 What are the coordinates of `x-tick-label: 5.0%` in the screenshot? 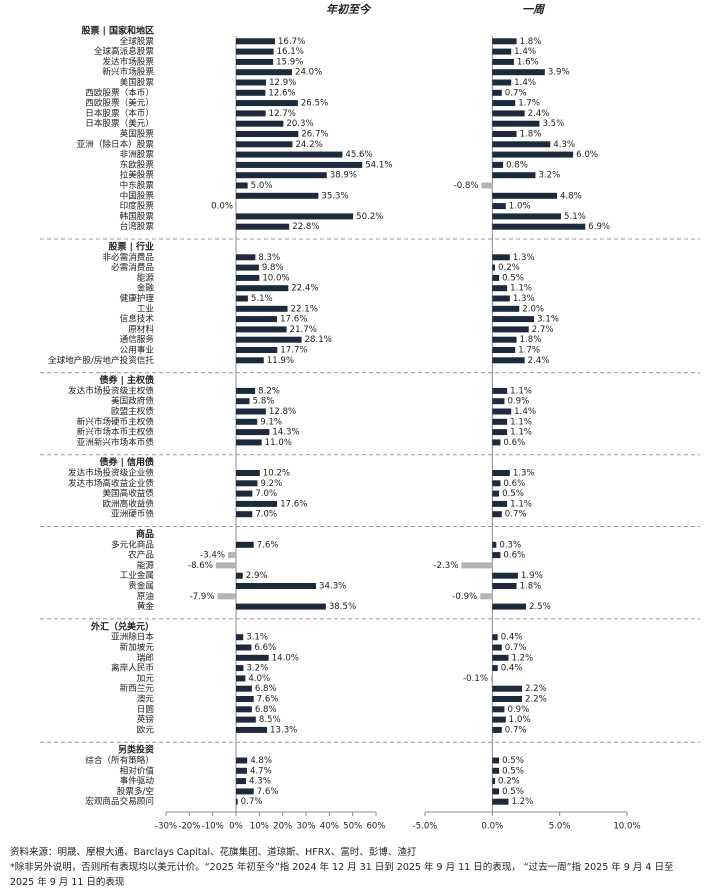 It's located at (560, 827).